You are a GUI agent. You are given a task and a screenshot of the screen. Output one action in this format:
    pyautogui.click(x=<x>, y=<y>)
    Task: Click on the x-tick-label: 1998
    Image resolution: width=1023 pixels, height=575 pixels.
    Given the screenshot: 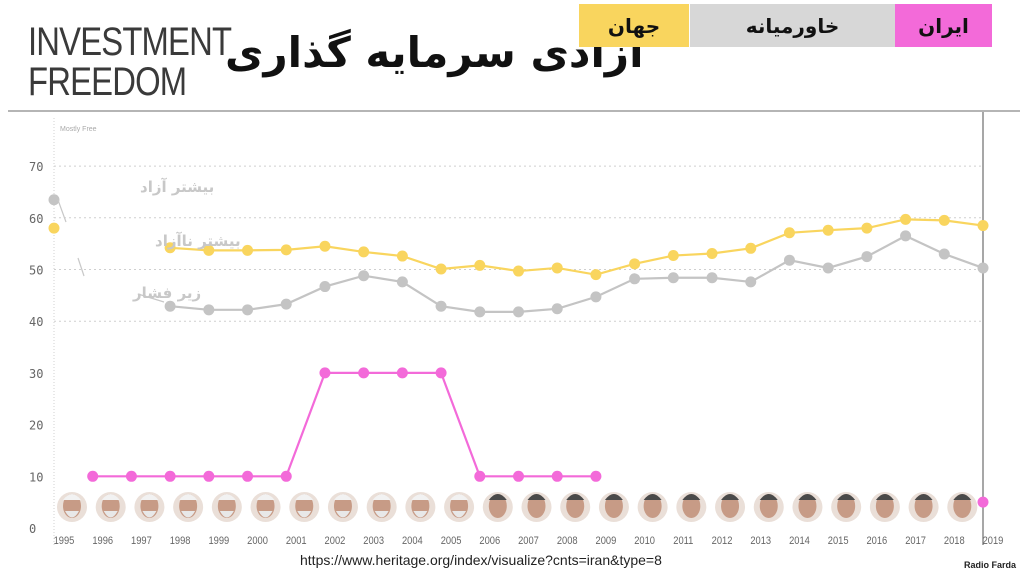 What is the action you would take?
    pyautogui.click(x=180, y=541)
    